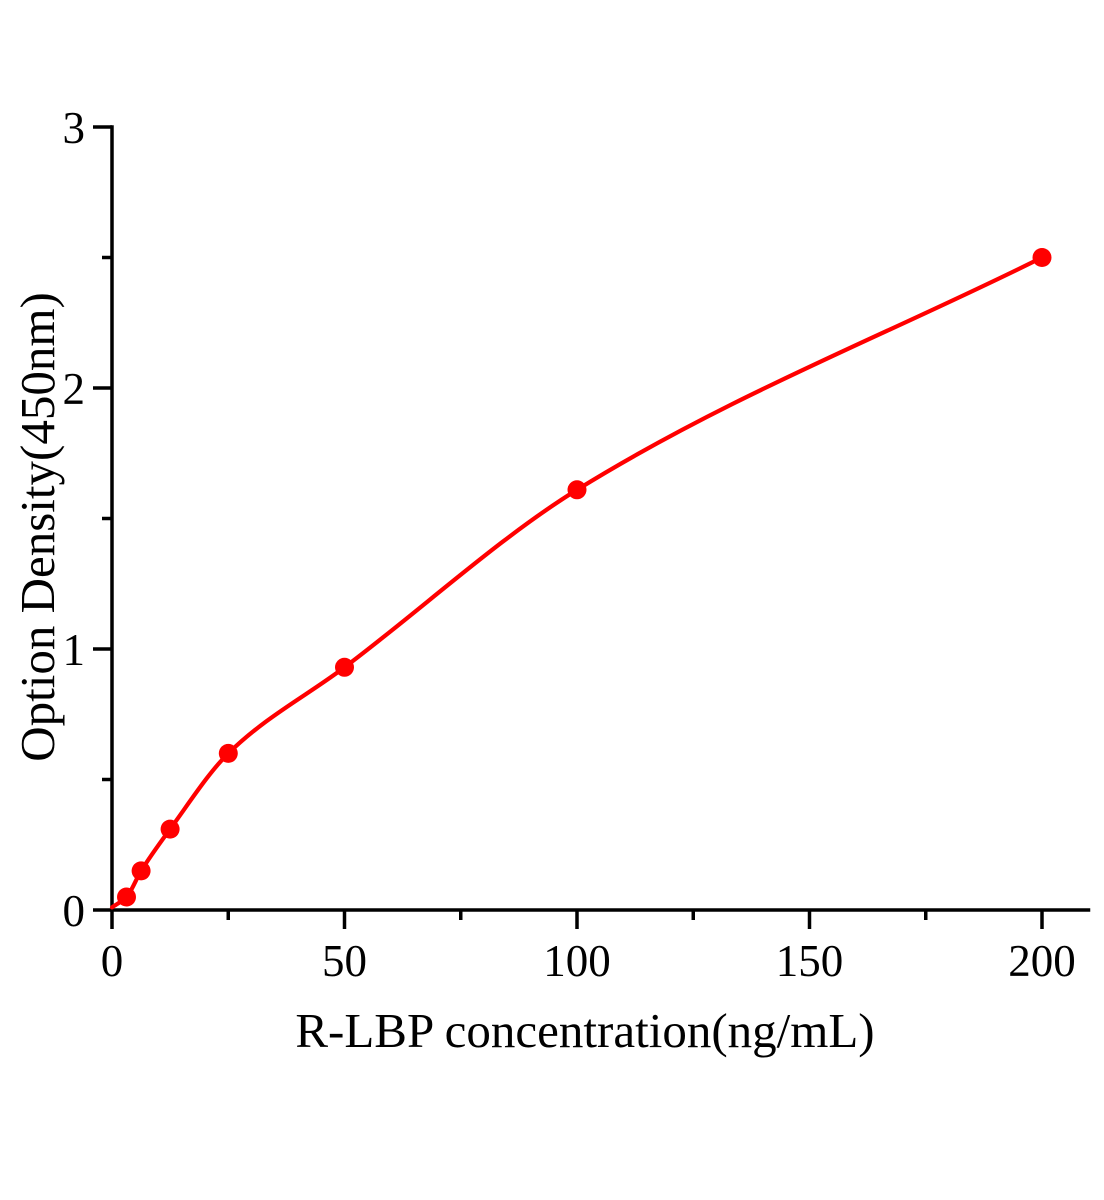  What do you see at coordinates (37, 527) in the screenshot?
I see `y-axis-title: Option Density(450nm)` at bounding box center [37, 527].